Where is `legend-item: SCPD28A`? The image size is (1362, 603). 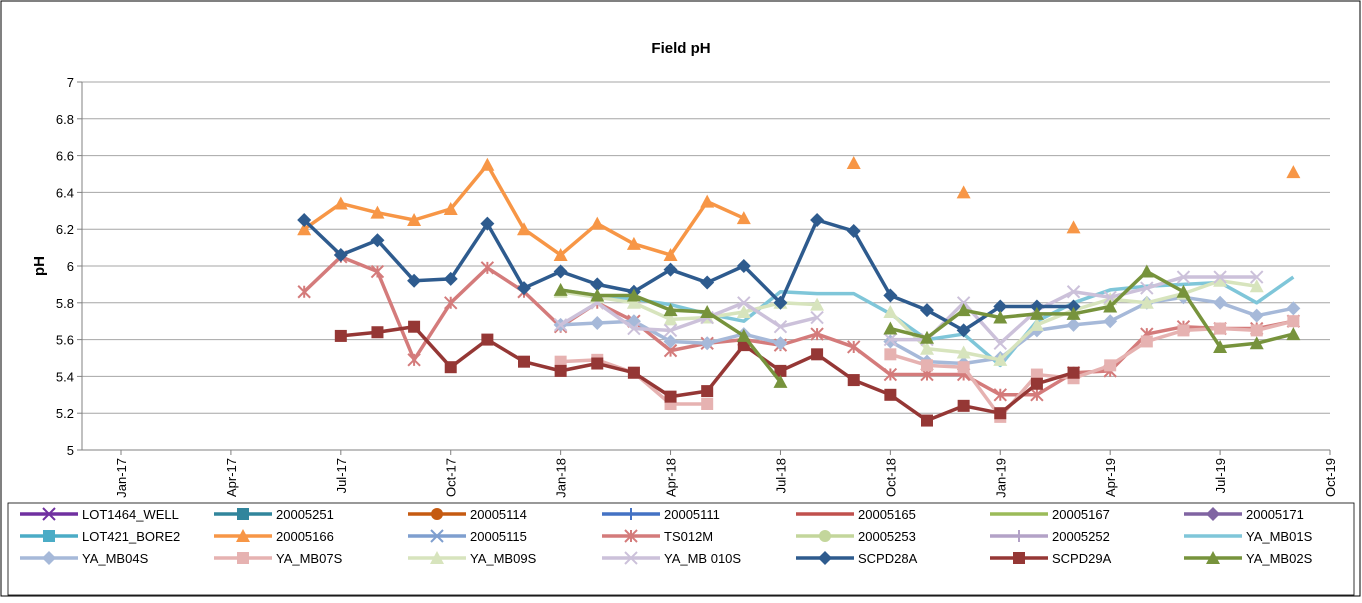
legend-item: SCPD28A is located at coordinates (857, 558).